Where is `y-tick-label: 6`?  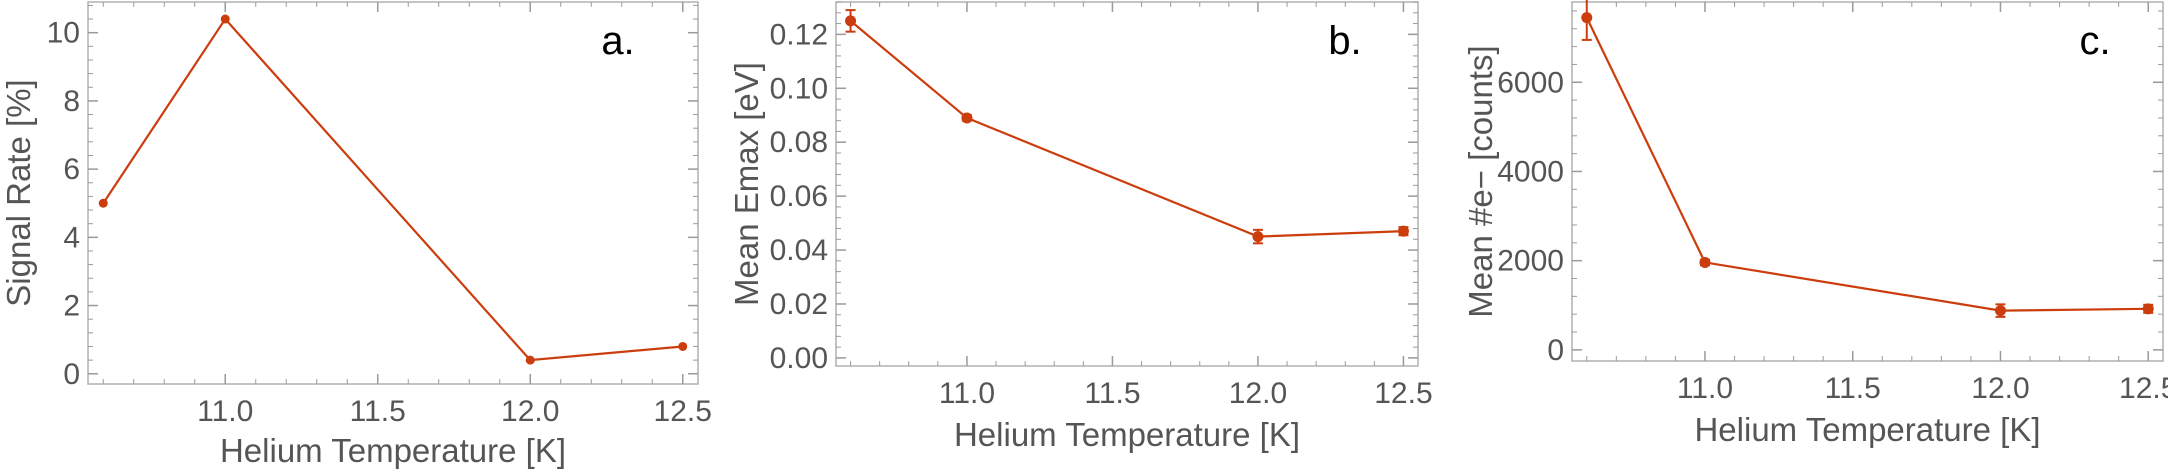 y-tick-label: 6 is located at coordinates (71, 169).